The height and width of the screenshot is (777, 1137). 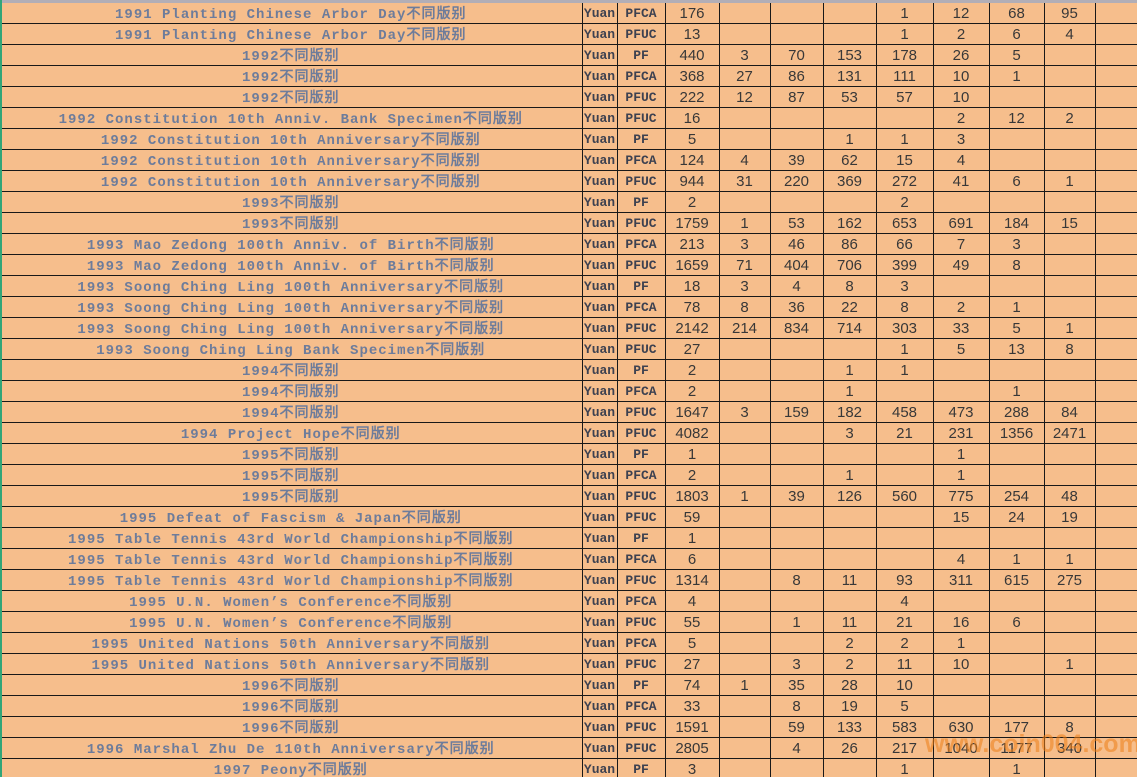 What do you see at coordinates (291, 181) in the screenshot?
I see `item-description-cell: 1992 Constitution 10th Anniversary不同版别` at bounding box center [291, 181].